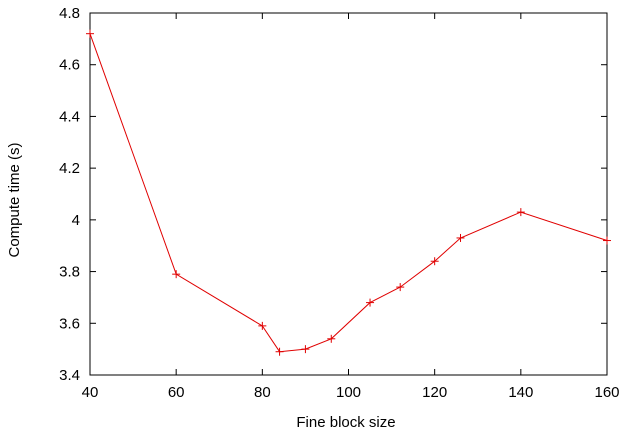 Image resolution: width=640 pixels, height=436 pixels. What do you see at coordinates (90, 392) in the screenshot?
I see `x-tick-label: 40` at bounding box center [90, 392].